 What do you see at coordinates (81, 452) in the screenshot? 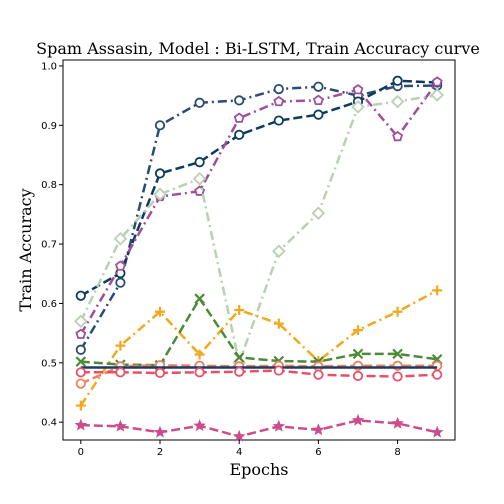
I see `x-tick-label: 0` at bounding box center [81, 452].